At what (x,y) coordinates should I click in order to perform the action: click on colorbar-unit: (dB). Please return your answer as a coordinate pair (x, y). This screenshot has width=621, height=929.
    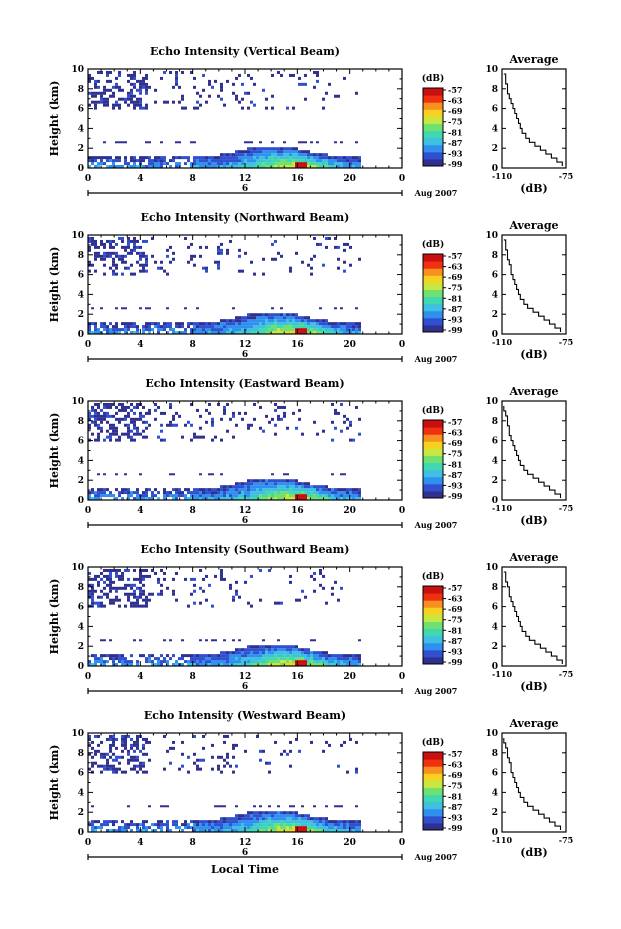
    Looking at the image, I should click on (433, 742).